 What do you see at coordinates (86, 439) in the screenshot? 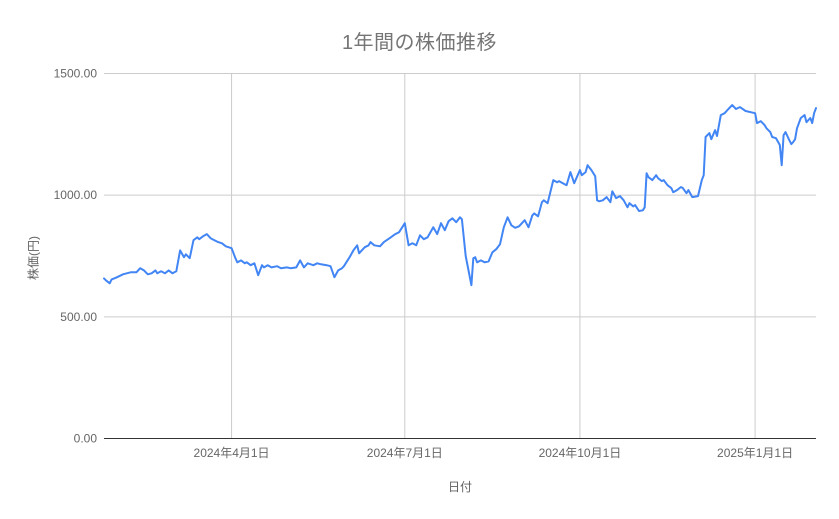
I see `y-tick-label: 0.00` at bounding box center [86, 439].